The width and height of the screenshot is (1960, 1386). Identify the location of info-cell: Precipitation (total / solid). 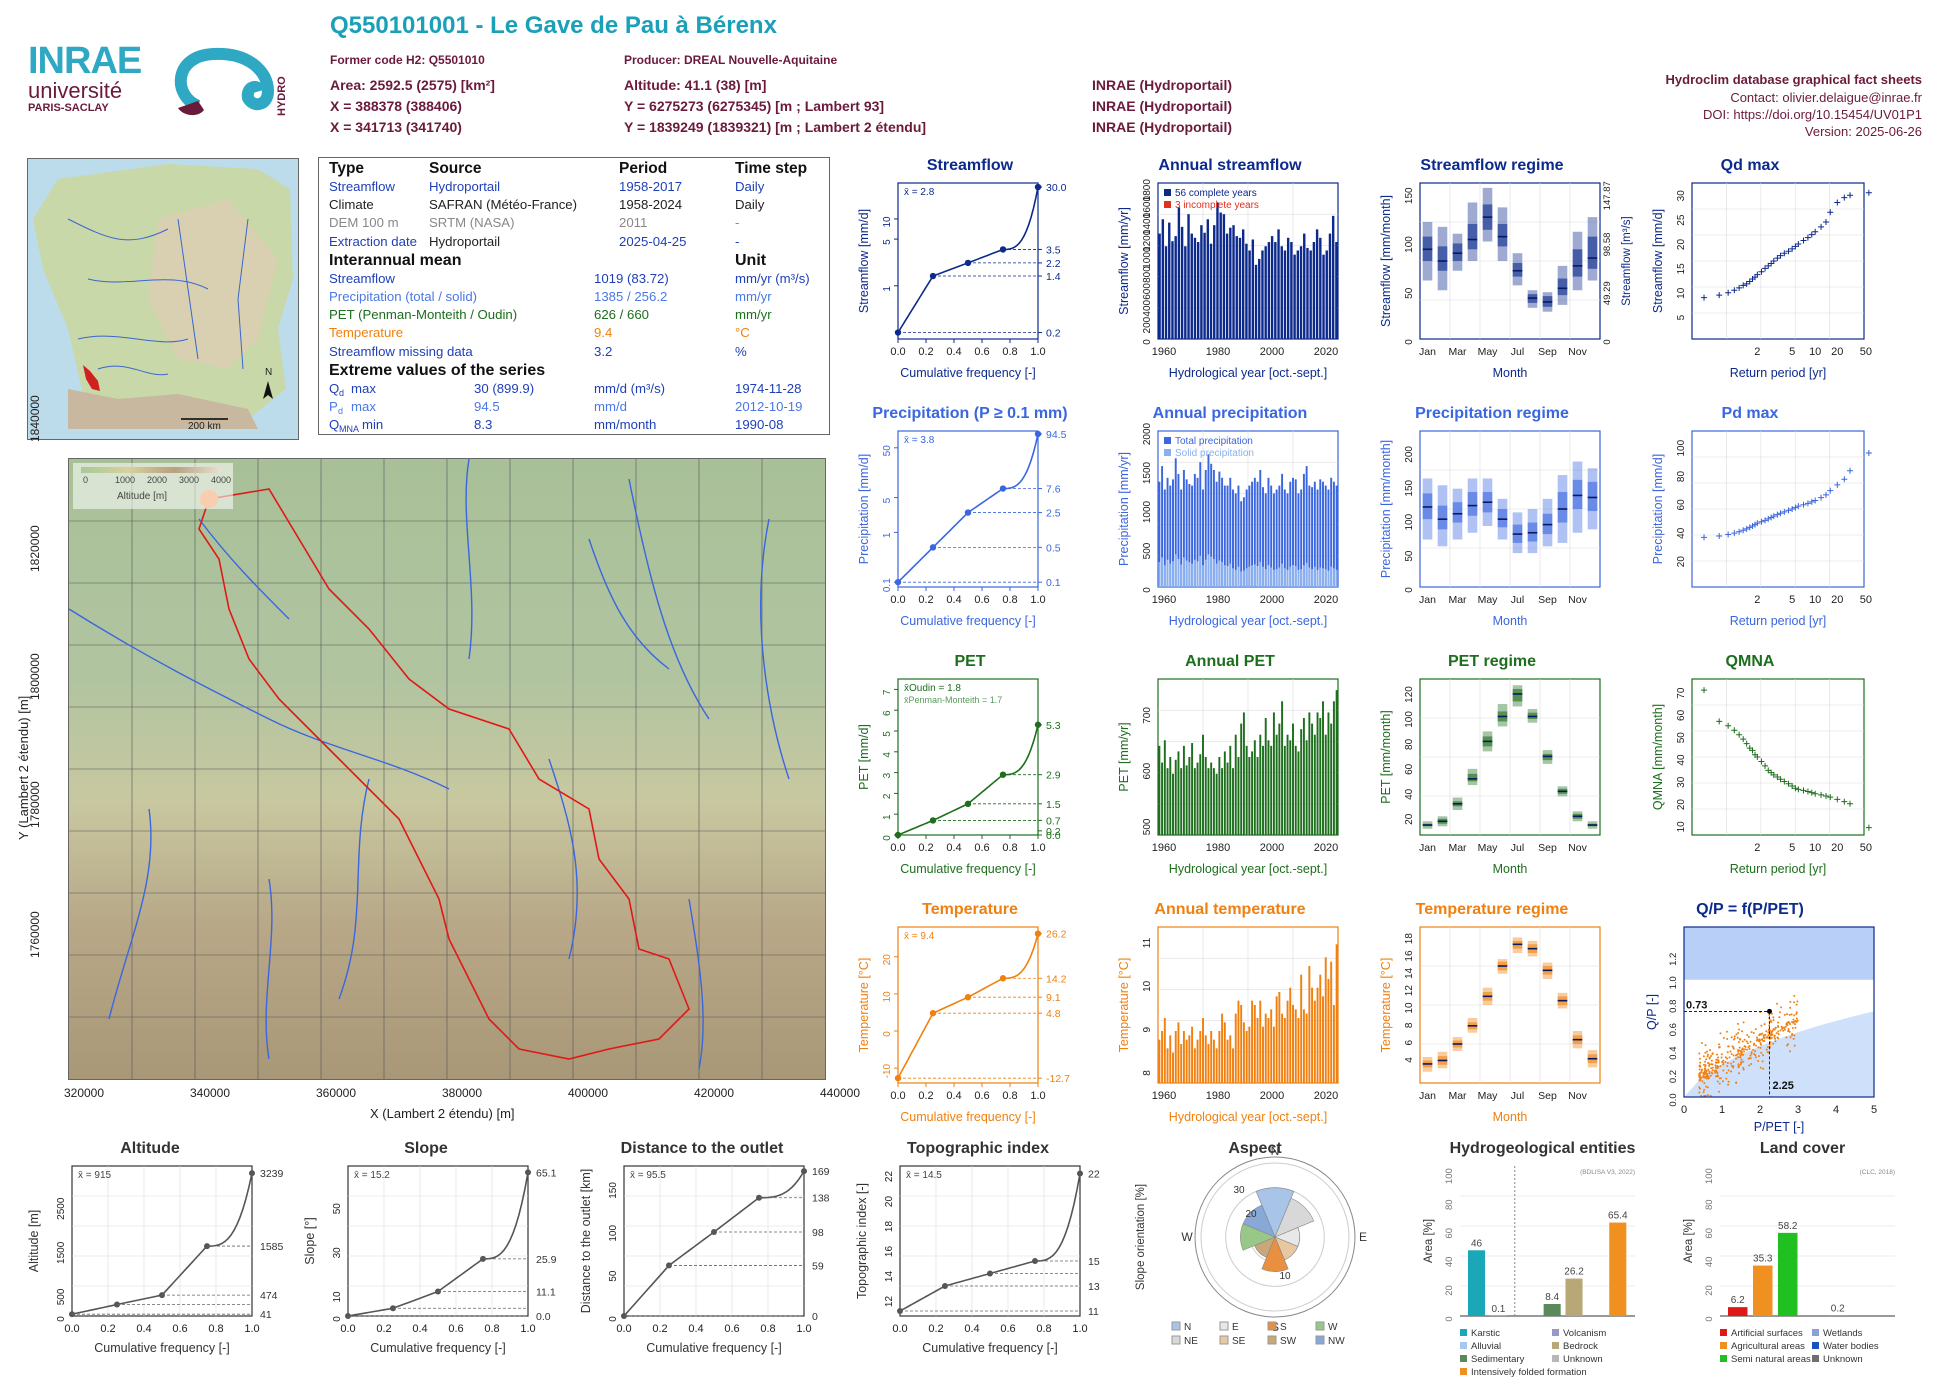
(403, 296).